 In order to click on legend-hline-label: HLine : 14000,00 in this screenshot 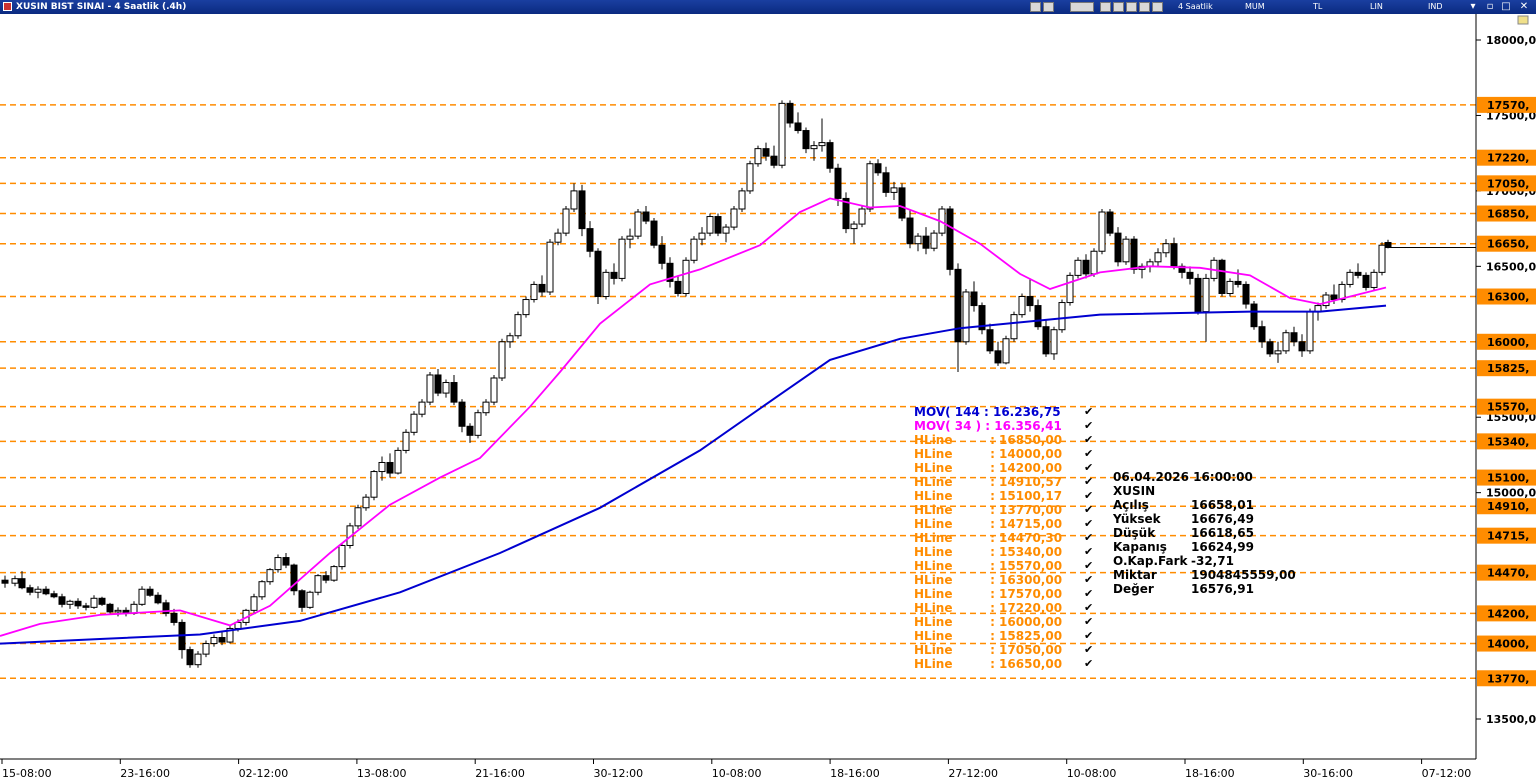, I will do `click(988, 454)`.